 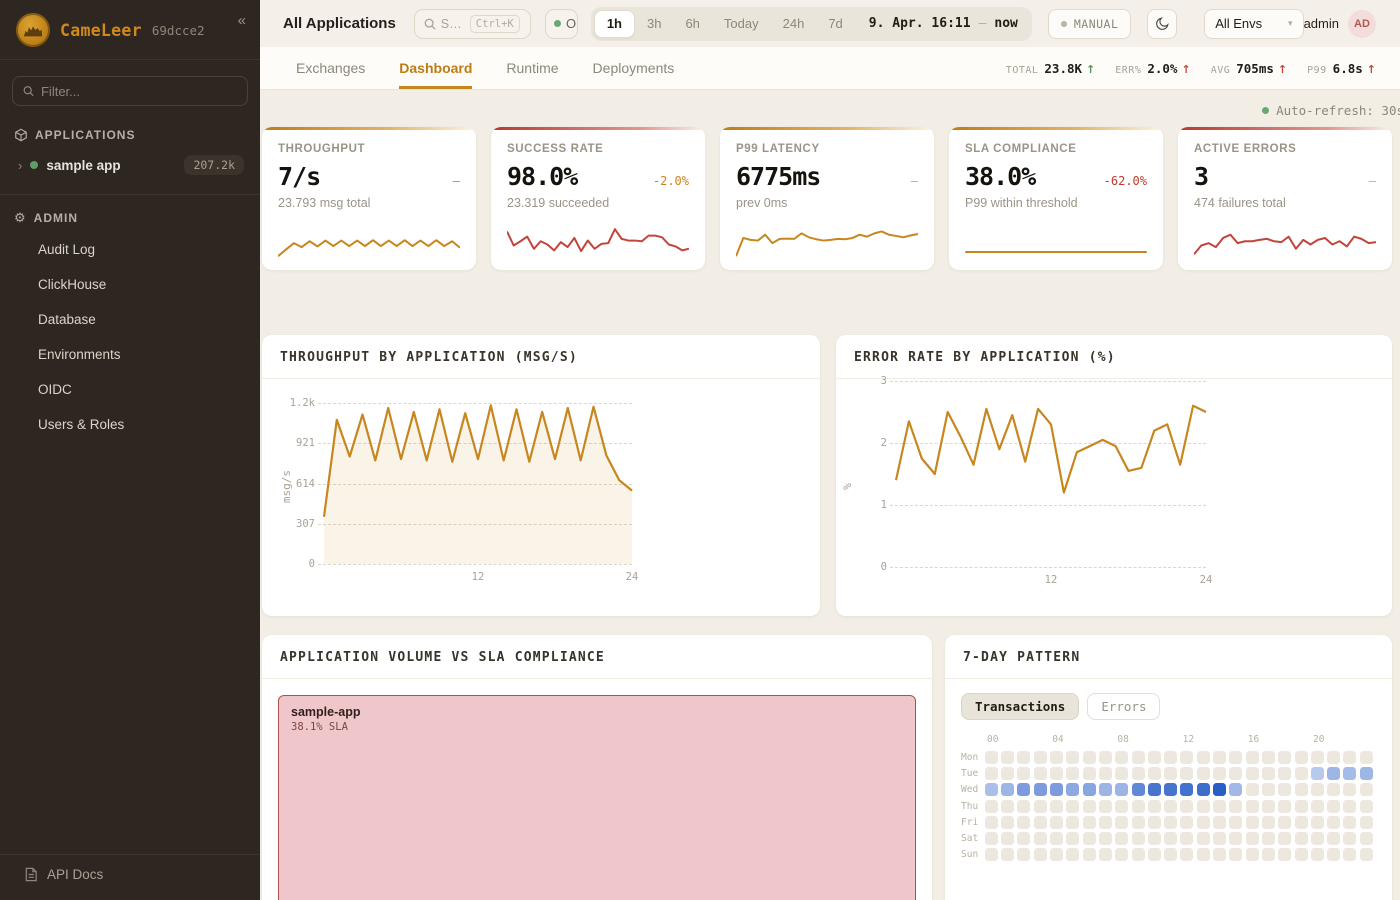 What do you see at coordinates (138, 91) in the screenshot?
I see `sidebar-filter-input` at bounding box center [138, 91].